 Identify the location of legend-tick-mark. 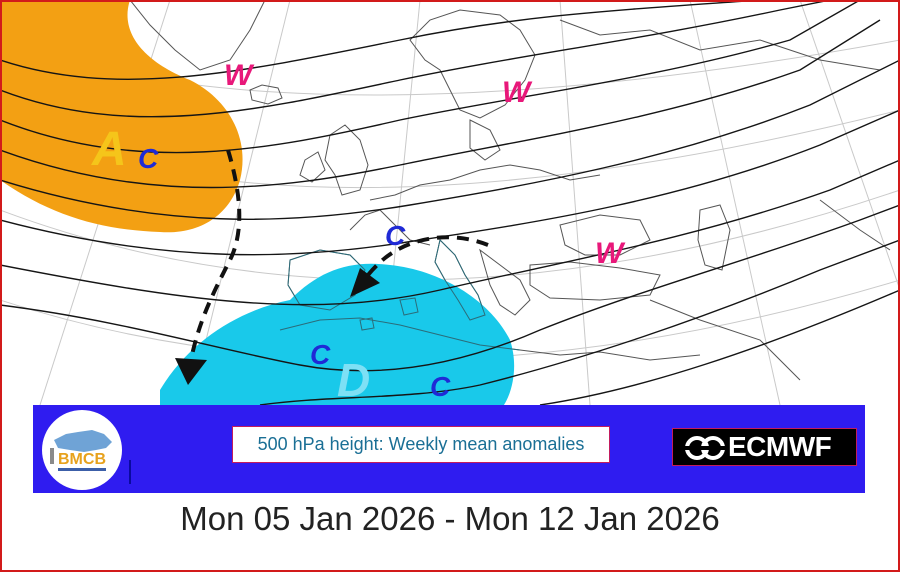
(130, 472).